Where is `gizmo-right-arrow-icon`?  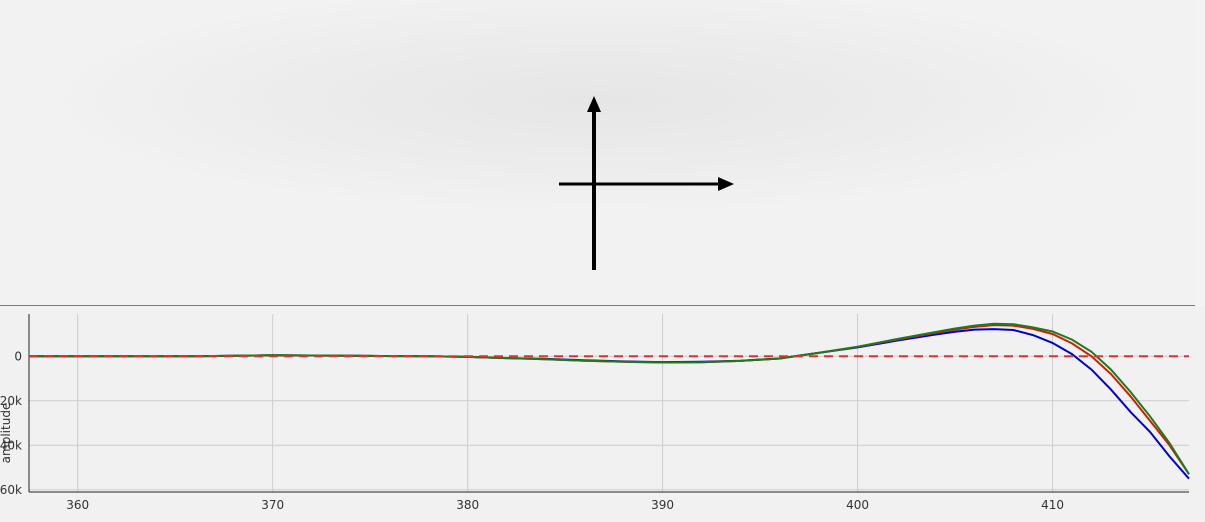
gizmo-right-arrow-icon is located at coordinates (726, 184).